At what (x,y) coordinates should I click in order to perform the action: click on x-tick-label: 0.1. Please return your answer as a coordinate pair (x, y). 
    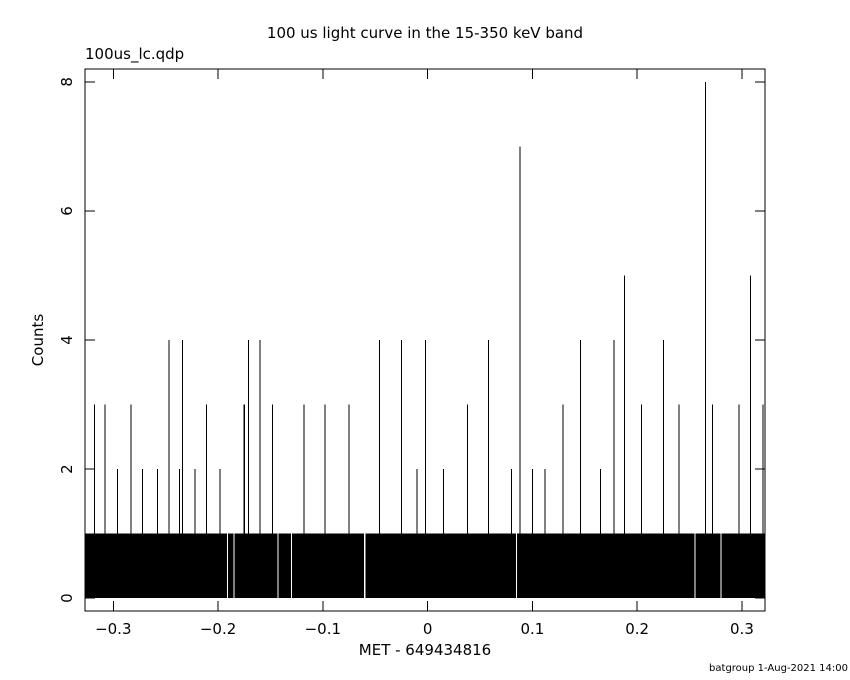
    Looking at the image, I should click on (532, 629).